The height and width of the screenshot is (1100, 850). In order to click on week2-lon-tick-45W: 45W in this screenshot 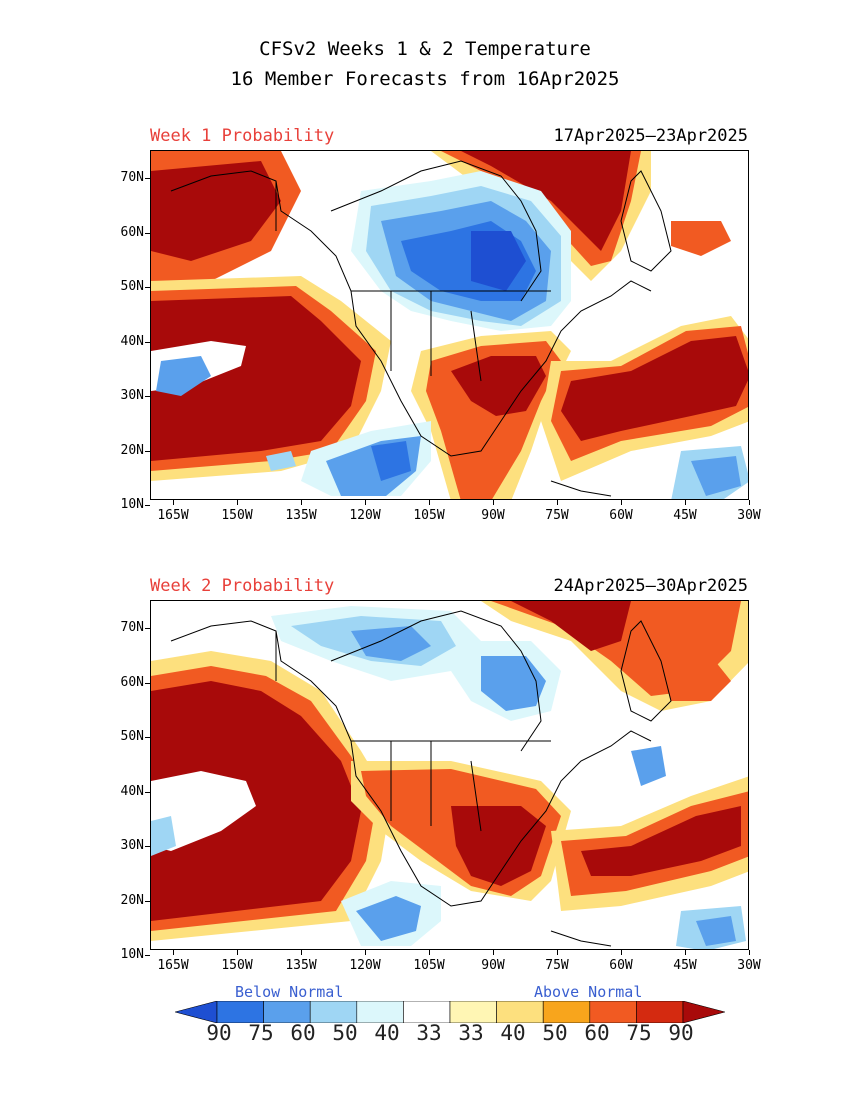, I will do `click(685, 965)`.